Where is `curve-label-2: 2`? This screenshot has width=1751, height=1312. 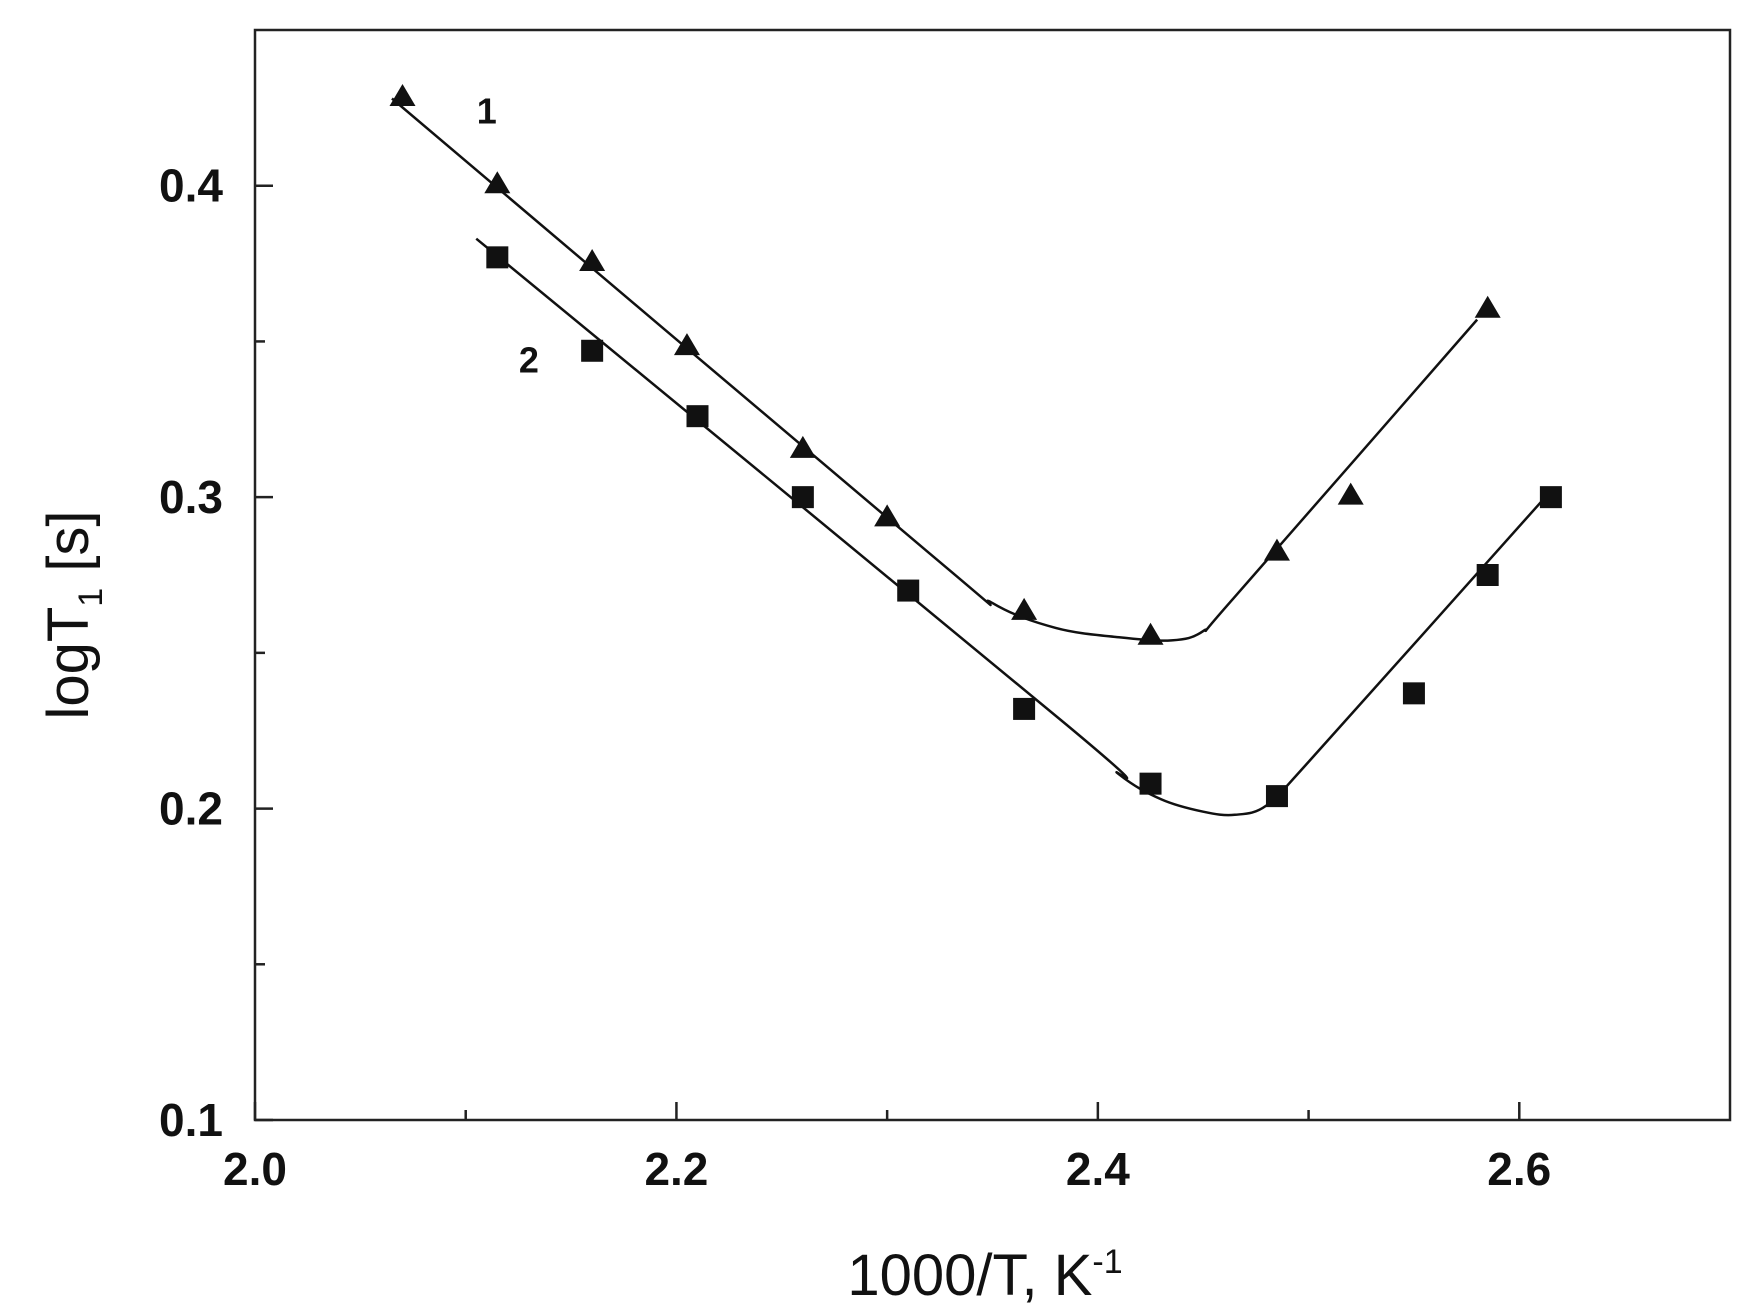
curve-label-2: 2 is located at coordinates (529, 360).